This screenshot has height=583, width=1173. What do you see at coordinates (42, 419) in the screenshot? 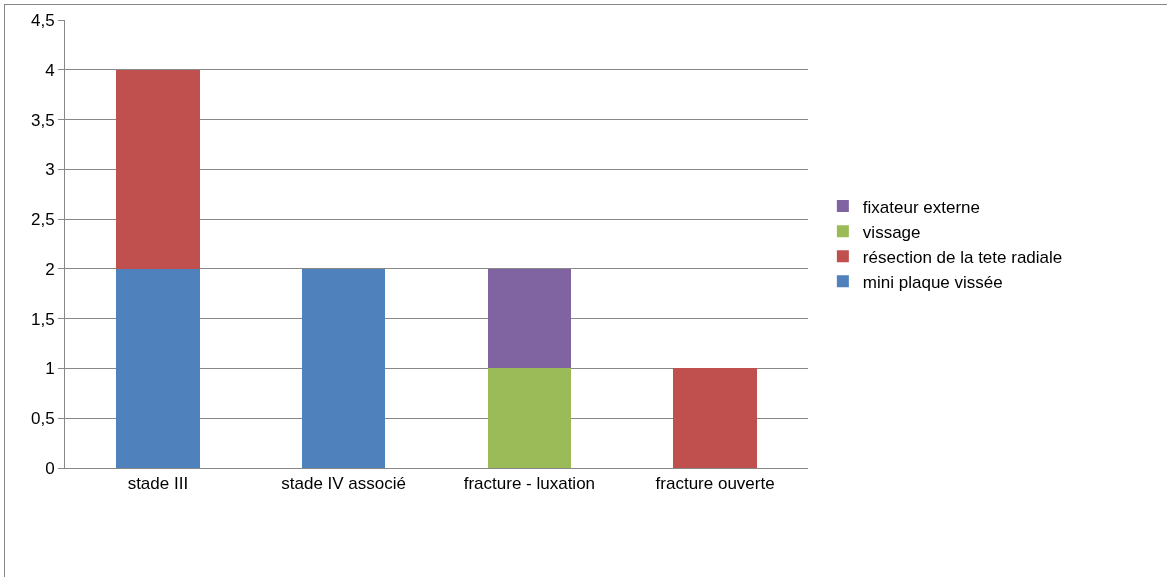
I see `y-tick-label: 0,5` at bounding box center [42, 419].